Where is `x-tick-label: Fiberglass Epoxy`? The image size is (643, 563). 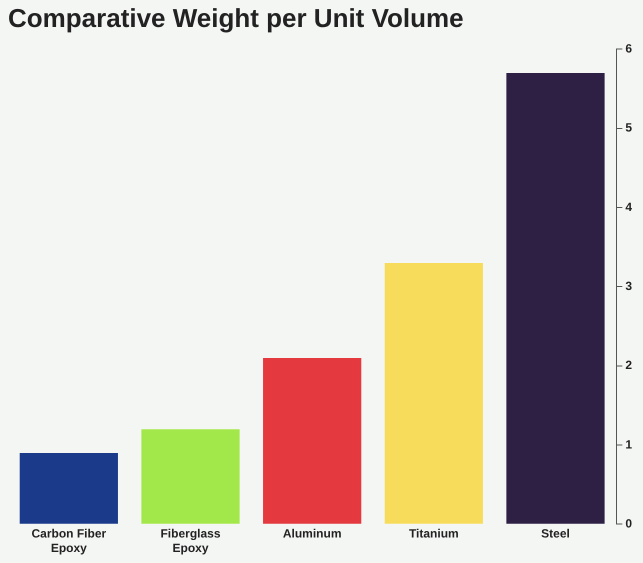 x-tick-label: Fiberglass Epoxy is located at coordinates (190, 541).